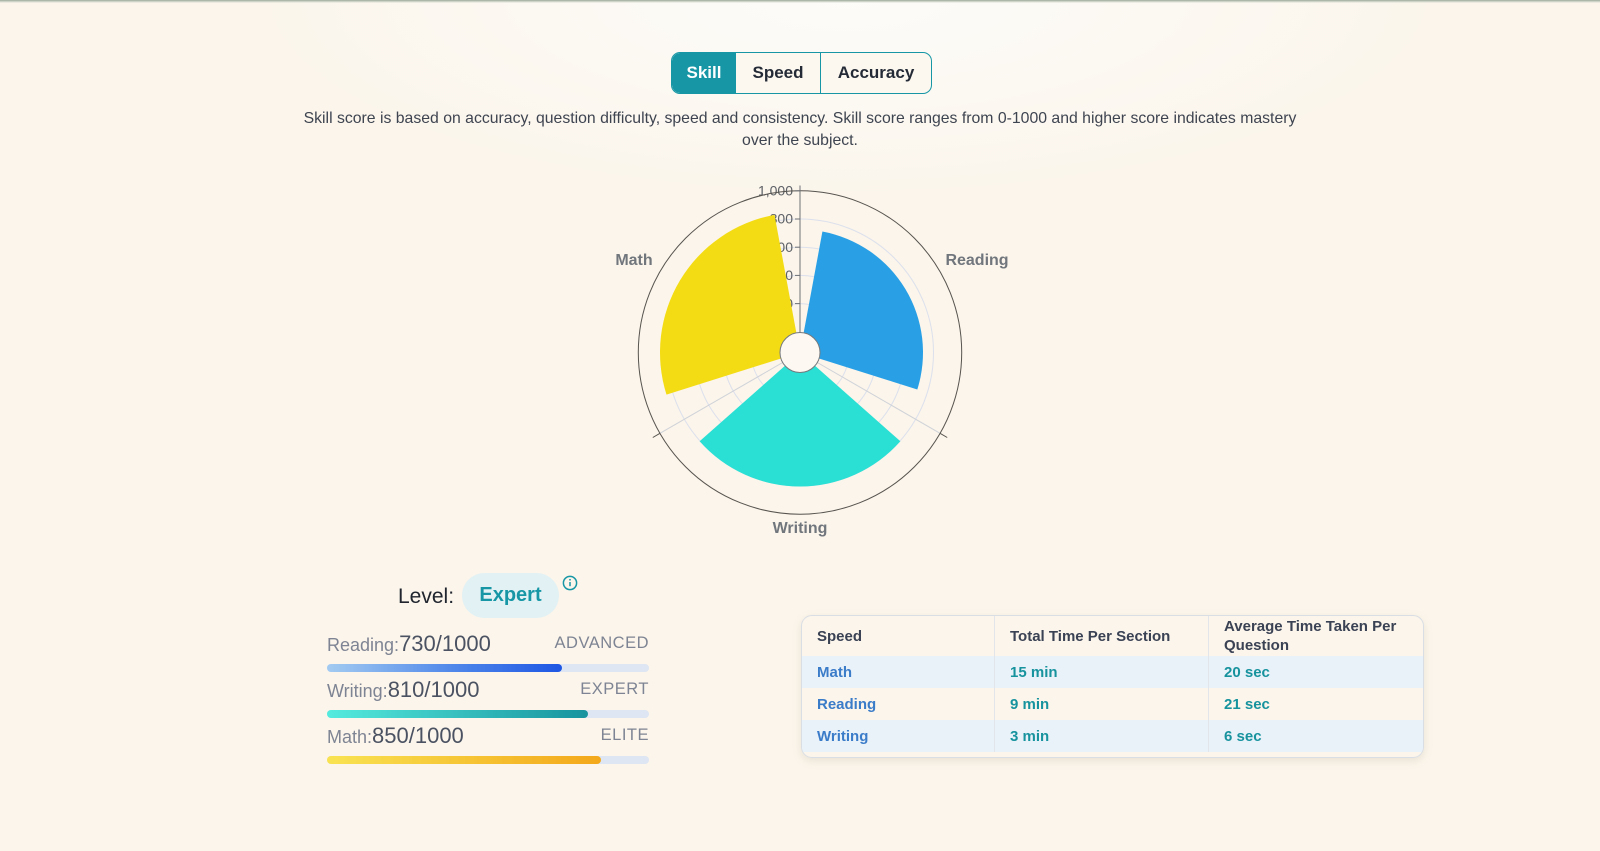 This screenshot has height=851, width=1600. Describe the element at coordinates (633, 260) in the screenshot. I see `svg-text: Math` at that location.